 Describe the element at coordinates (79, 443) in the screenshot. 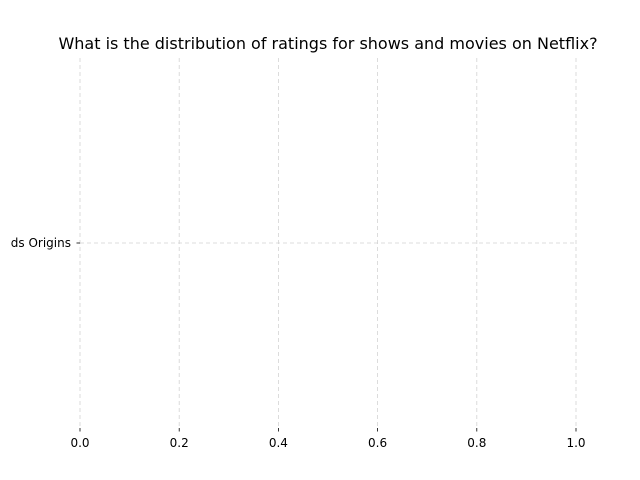

I see `x-tick-label: 0.0` at that location.